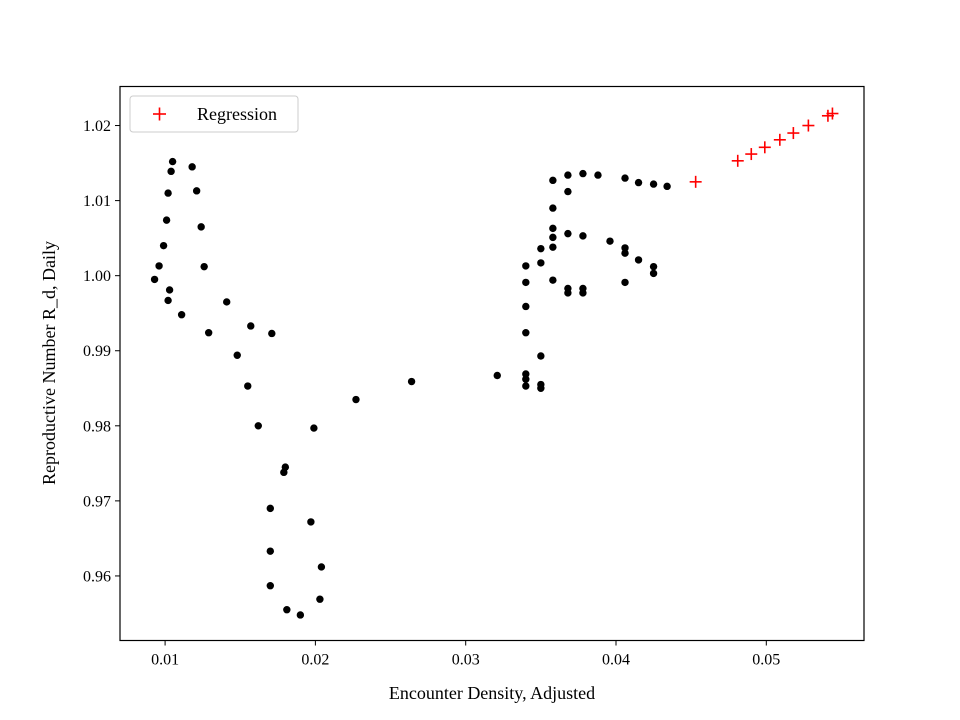  I want to click on y-tick-label: 1.00, so click(97, 276).